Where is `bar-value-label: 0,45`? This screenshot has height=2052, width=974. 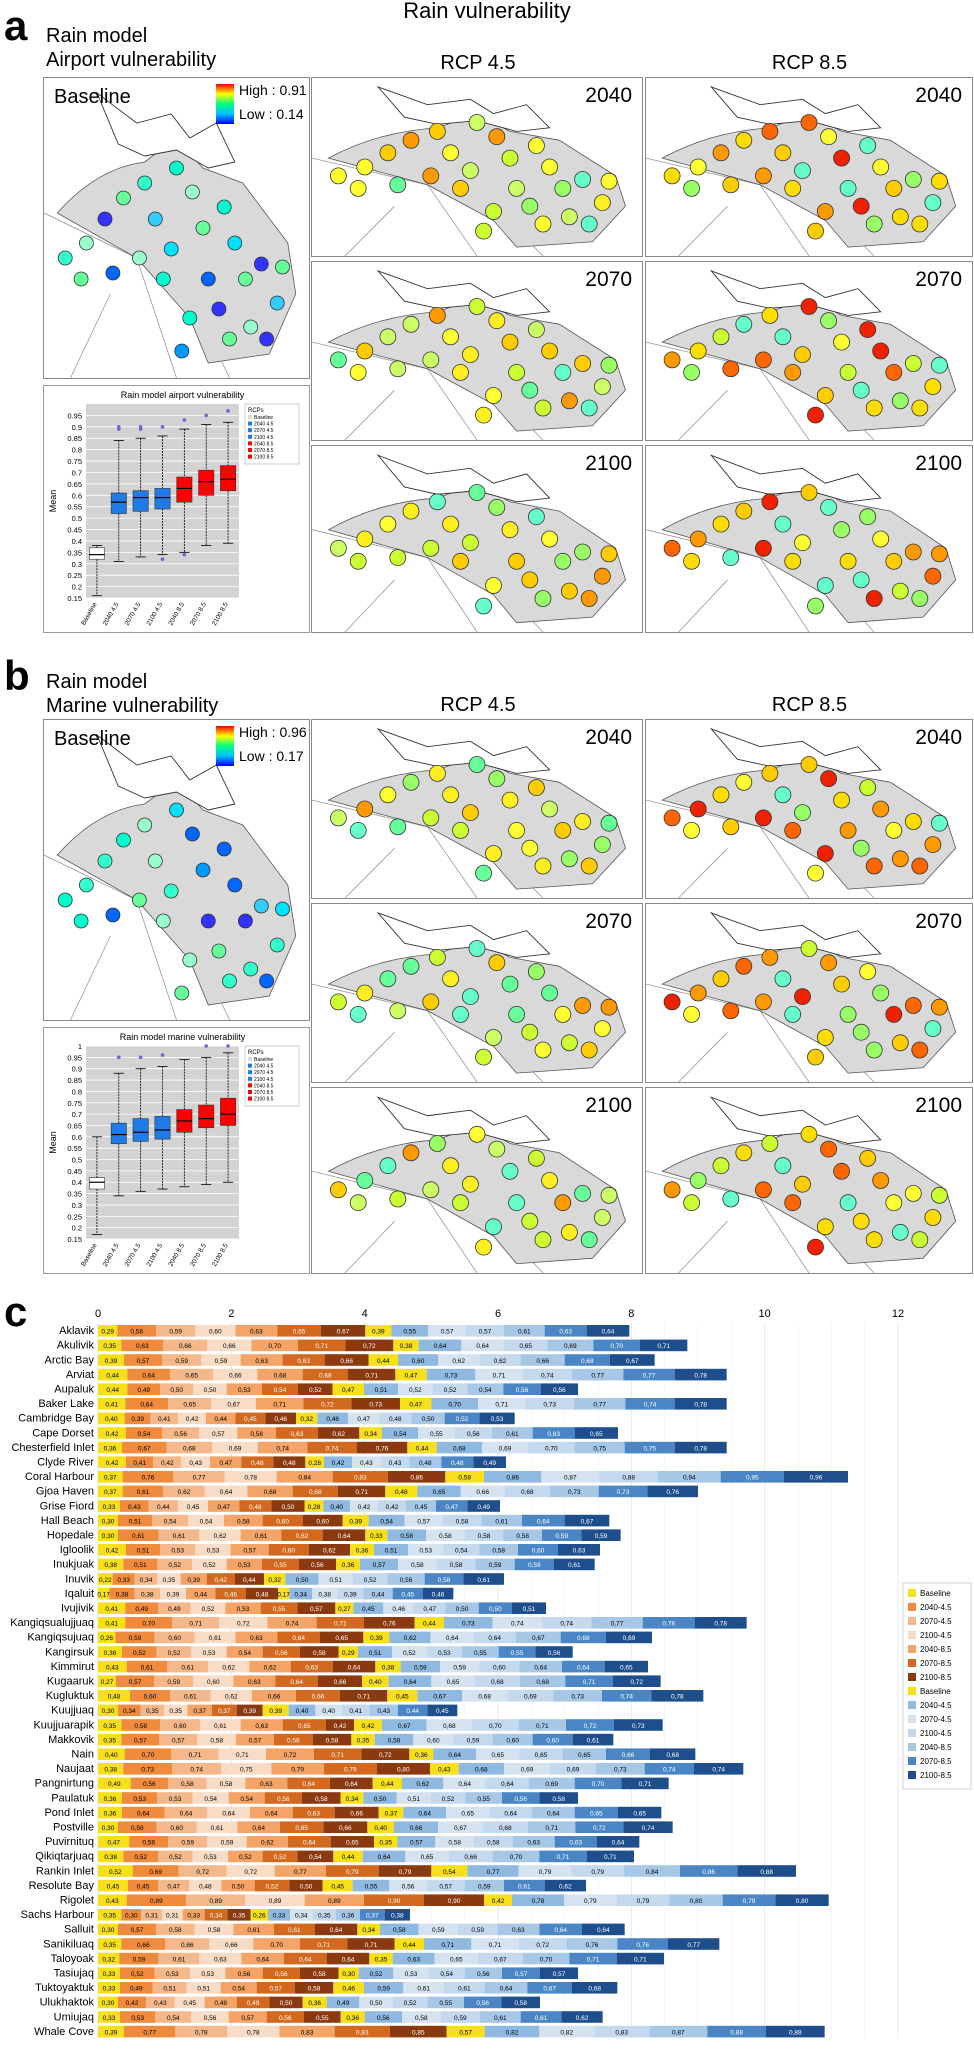 bar-value-label: 0,45 is located at coordinates (402, 1697).